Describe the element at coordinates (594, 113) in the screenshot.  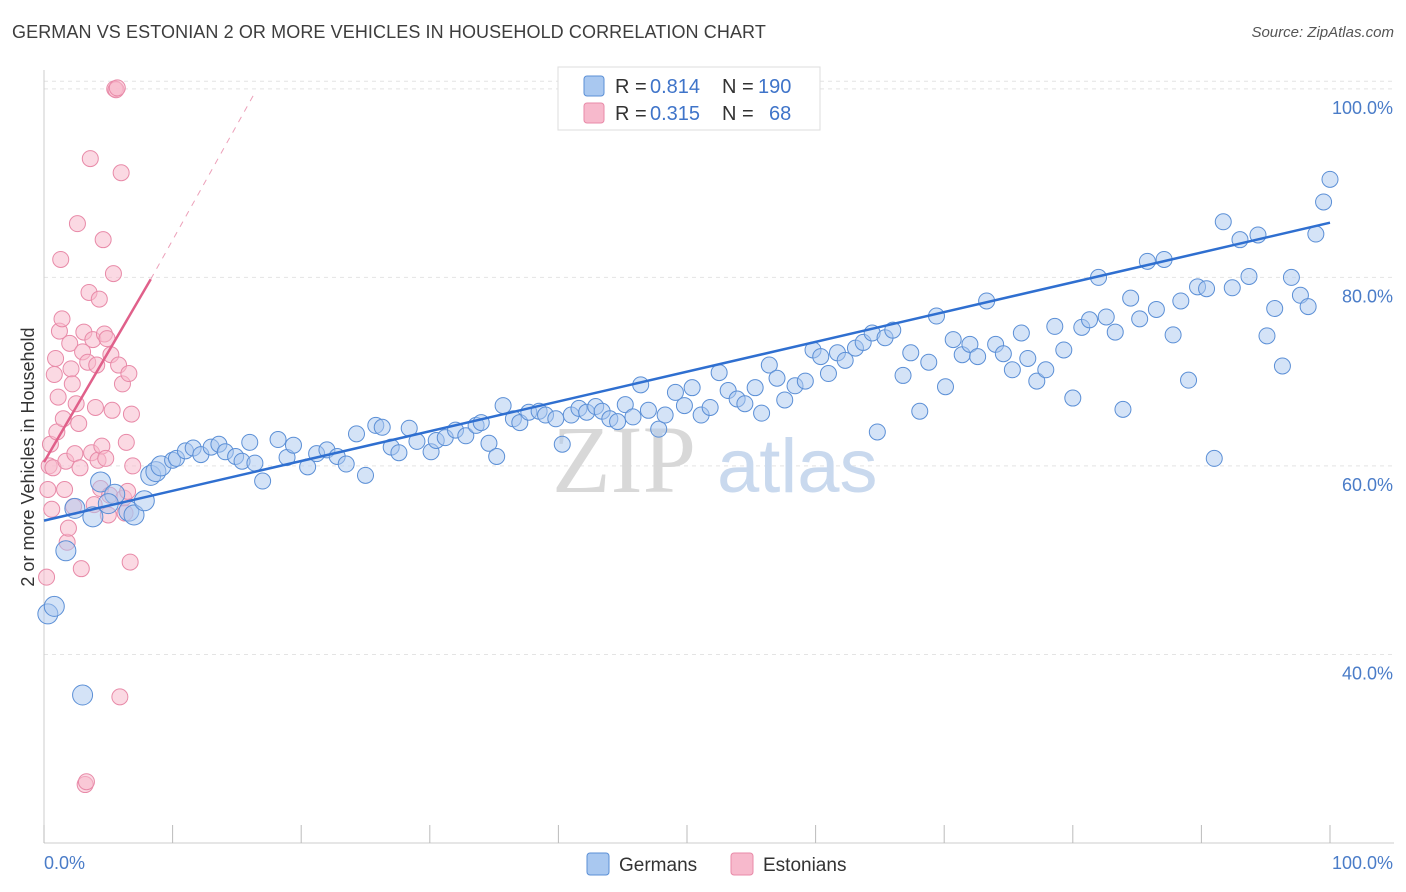
I see `legend-swatch-estonians` at that location.